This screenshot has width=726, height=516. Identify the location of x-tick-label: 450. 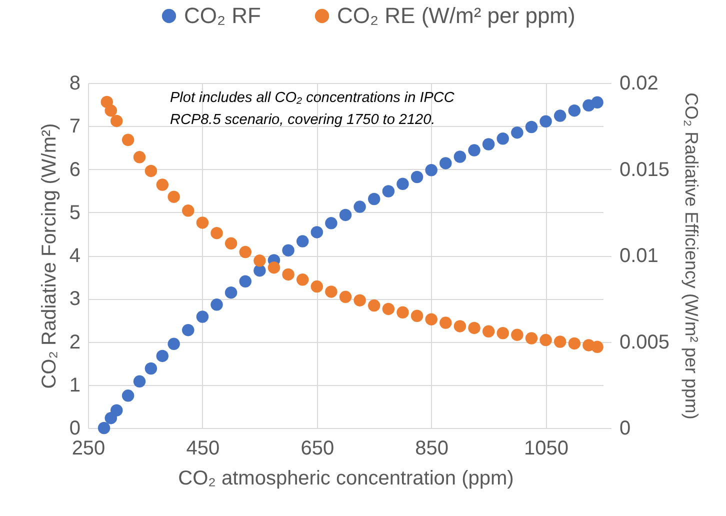
(203, 449).